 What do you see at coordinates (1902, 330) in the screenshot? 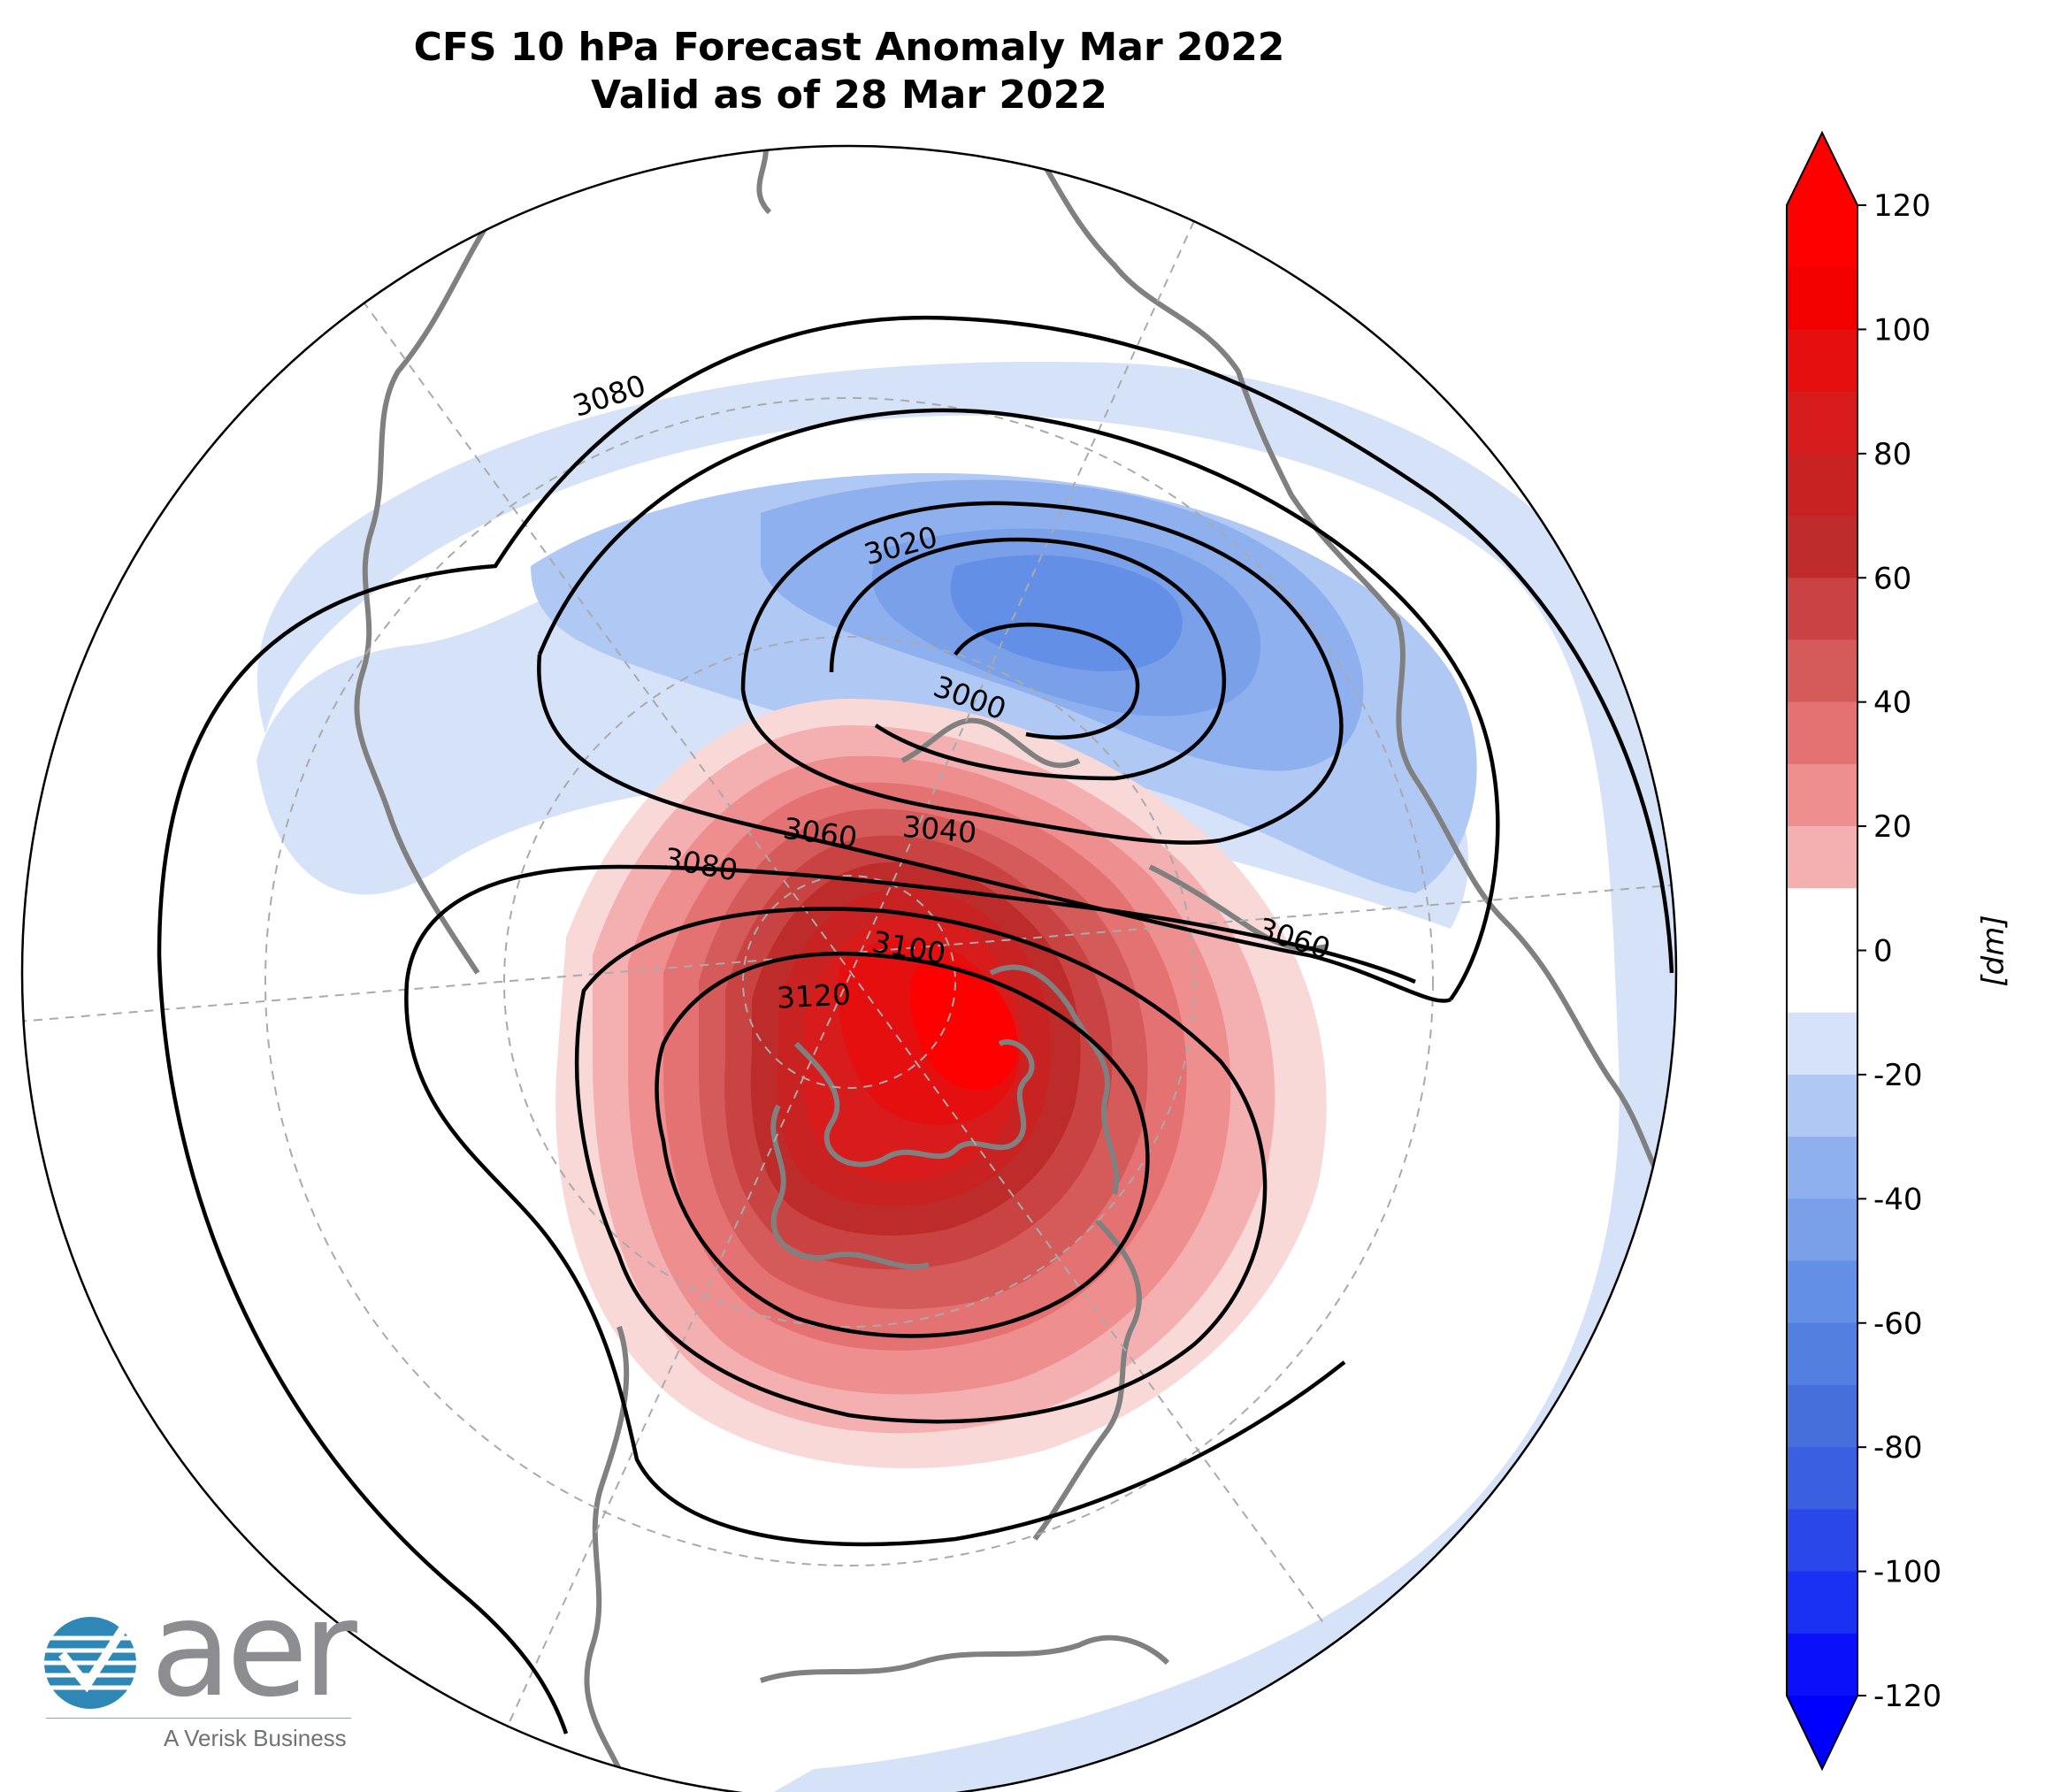
I see `colorbar-tick-label: 100` at bounding box center [1902, 330].